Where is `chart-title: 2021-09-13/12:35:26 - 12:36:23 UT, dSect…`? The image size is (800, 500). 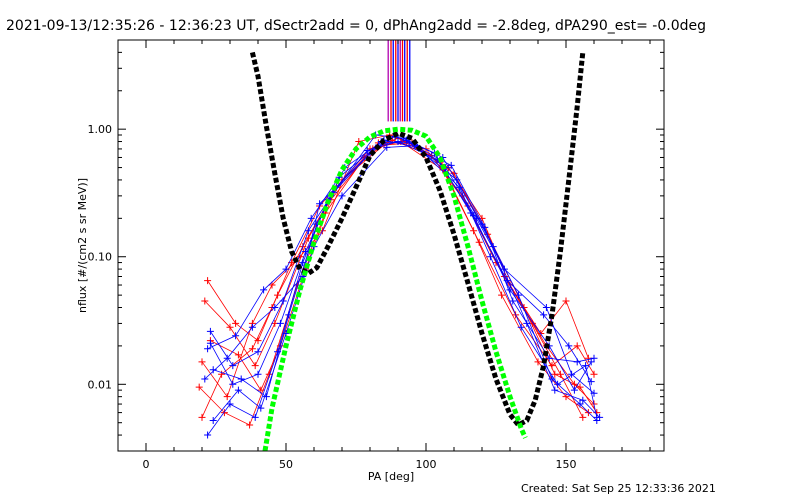
chart-title: 2021-09-13/12:35:26 - 12:36:23 UT, dSect… is located at coordinates (356, 26).